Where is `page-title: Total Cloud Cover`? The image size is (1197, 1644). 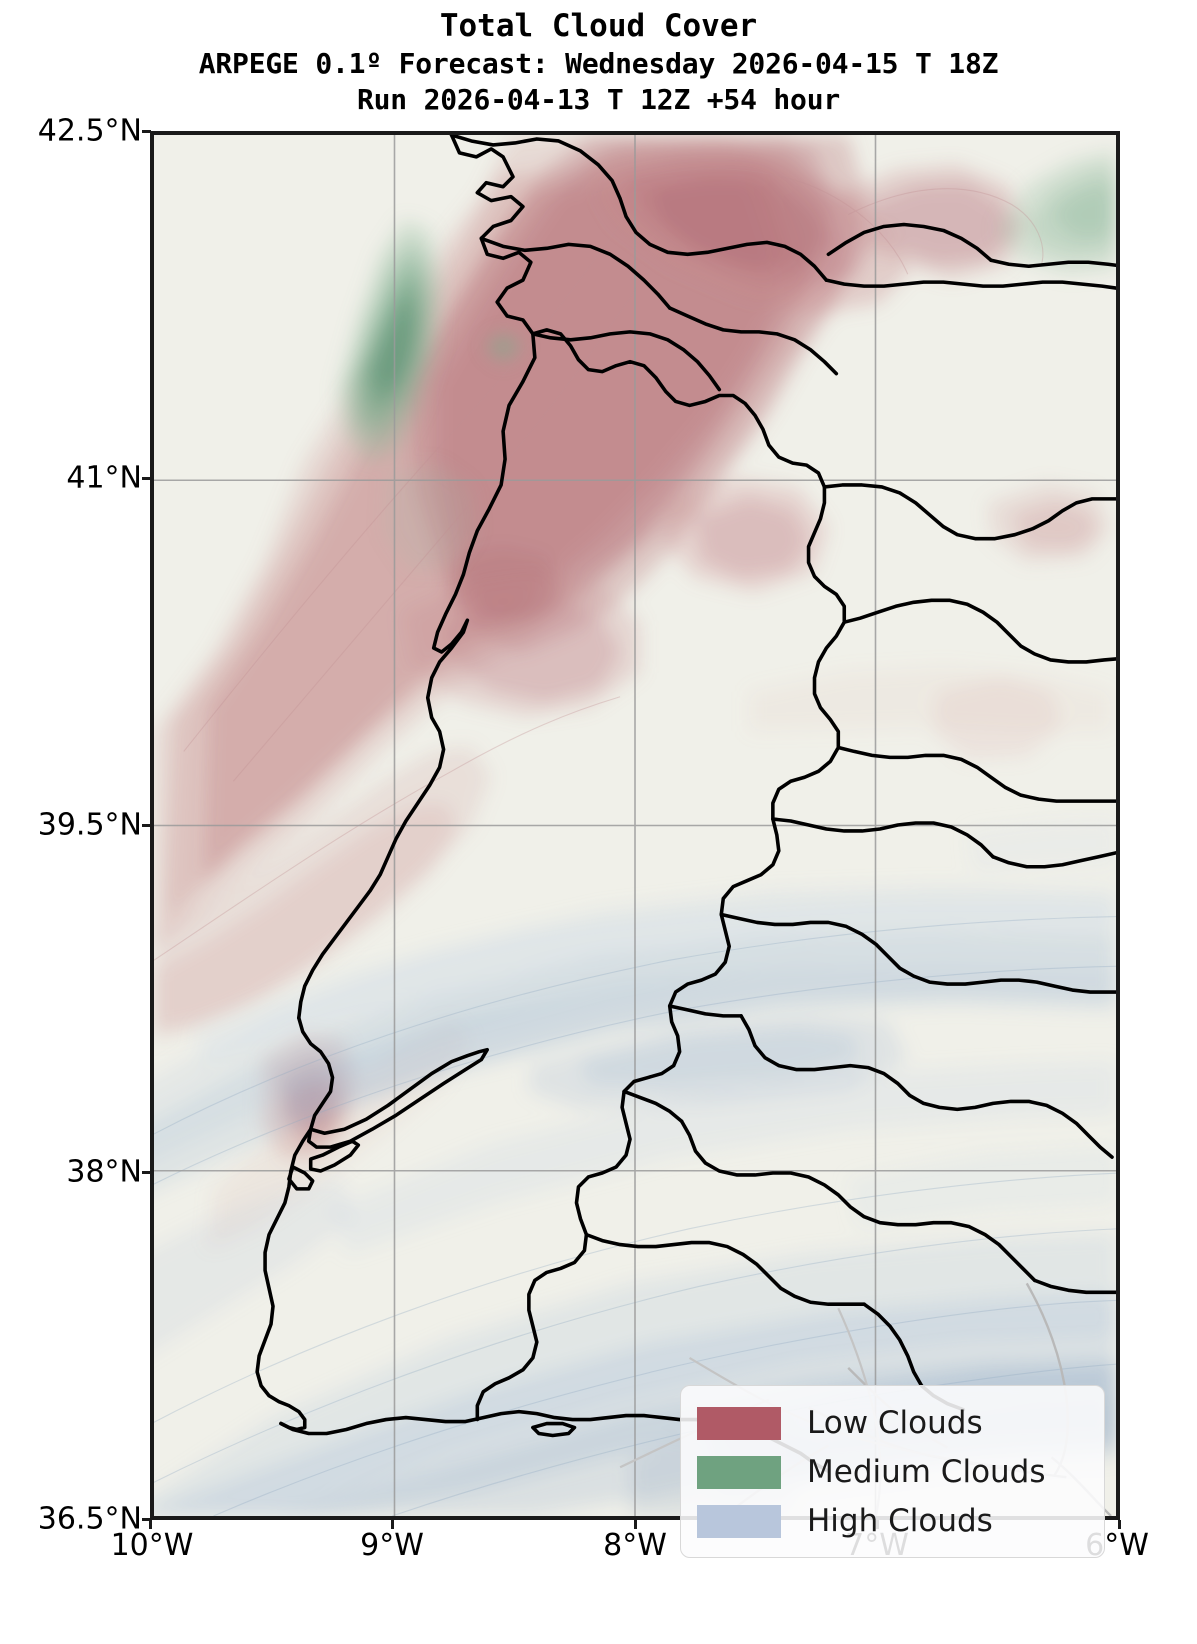
page-title: Total Cloud Cover is located at coordinates (598, 26).